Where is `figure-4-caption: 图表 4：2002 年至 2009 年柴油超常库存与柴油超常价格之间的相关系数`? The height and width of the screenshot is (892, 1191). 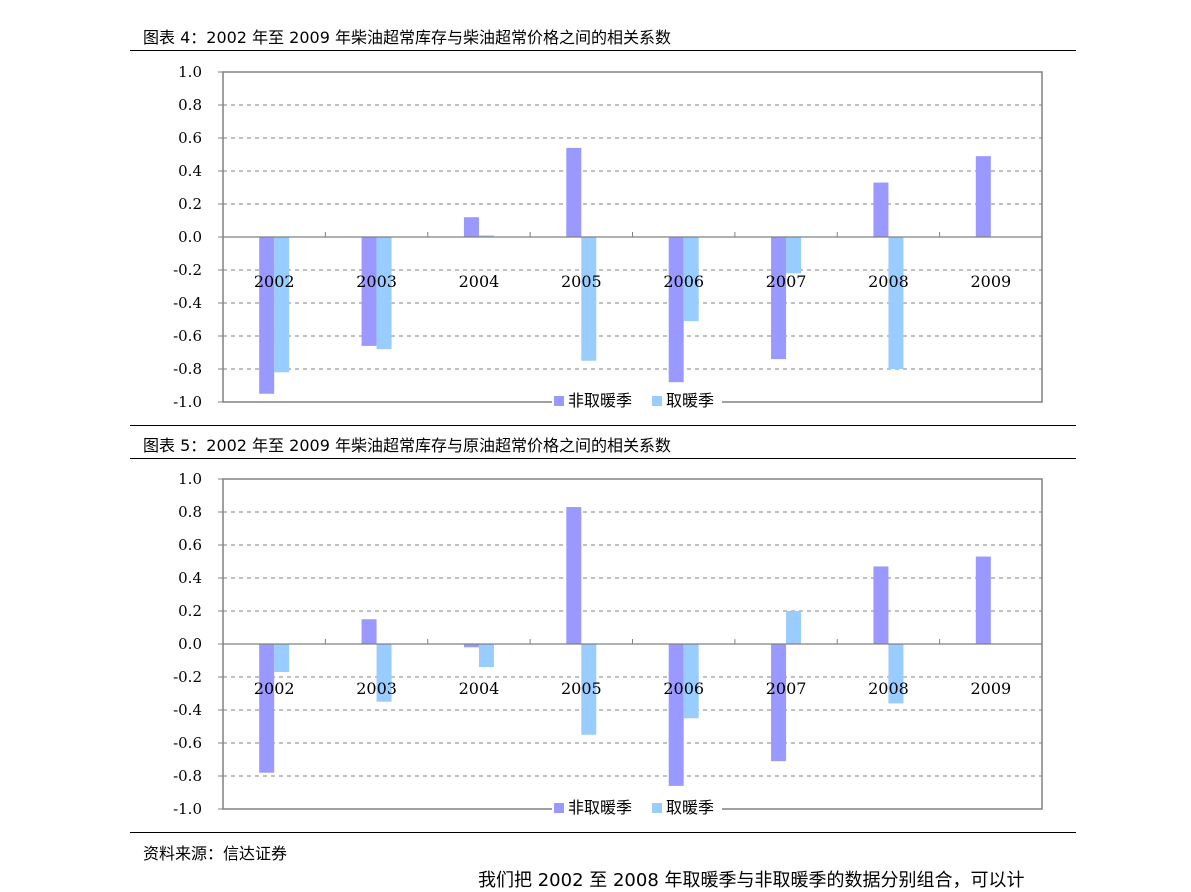 figure-4-caption: 图表 4：2002 年至 2009 年柴油超常库存与柴油超常价格之间的相关系数 is located at coordinates (407, 37).